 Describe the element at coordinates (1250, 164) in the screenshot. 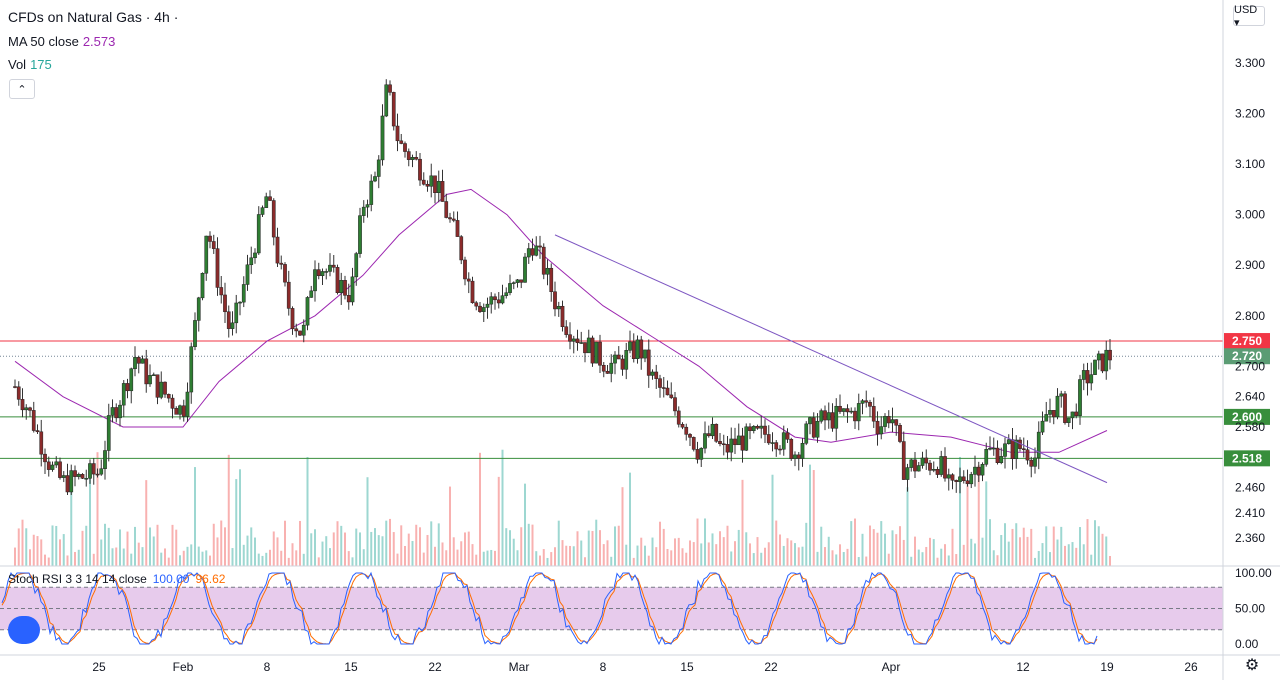

I see `price-tick-label: 3.100` at that location.